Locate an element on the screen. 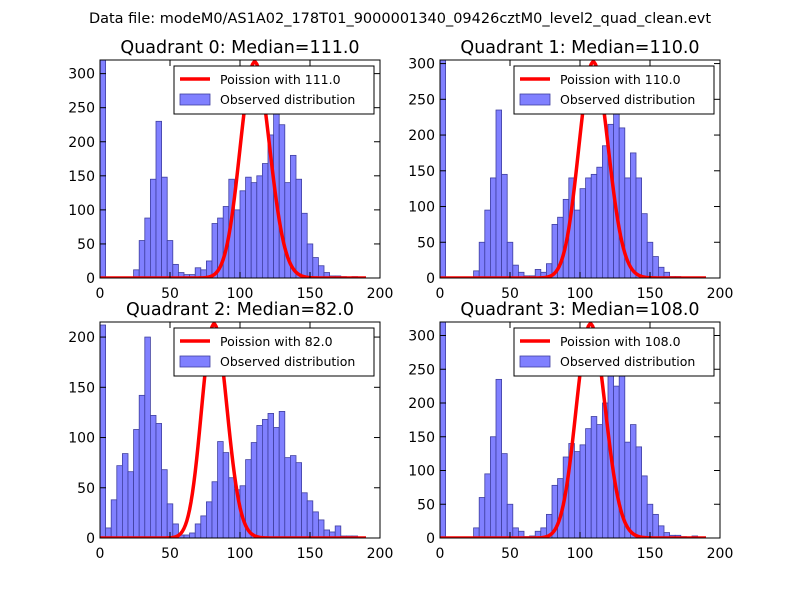  quadrant-0-legend: Poission with 111.0 Observed distribution is located at coordinates (274, 90).